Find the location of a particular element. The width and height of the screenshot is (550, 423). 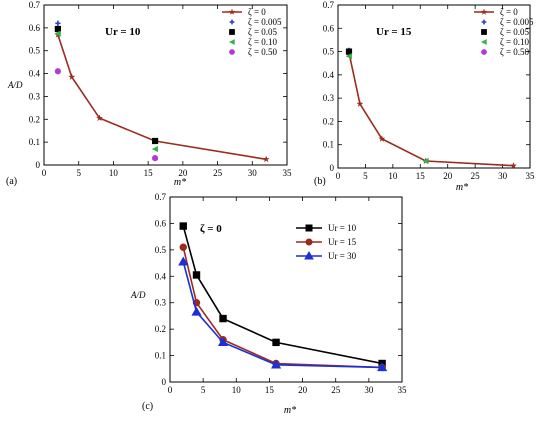

panel-label: (b) is located at coordinates (320, 181).